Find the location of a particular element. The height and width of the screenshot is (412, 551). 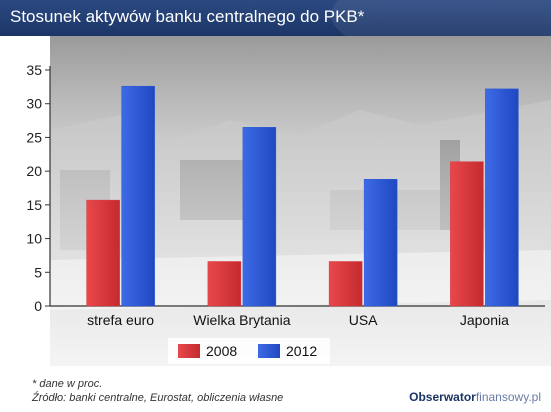

legend-label-2008: 2008 is located at coordinates (221, 351).